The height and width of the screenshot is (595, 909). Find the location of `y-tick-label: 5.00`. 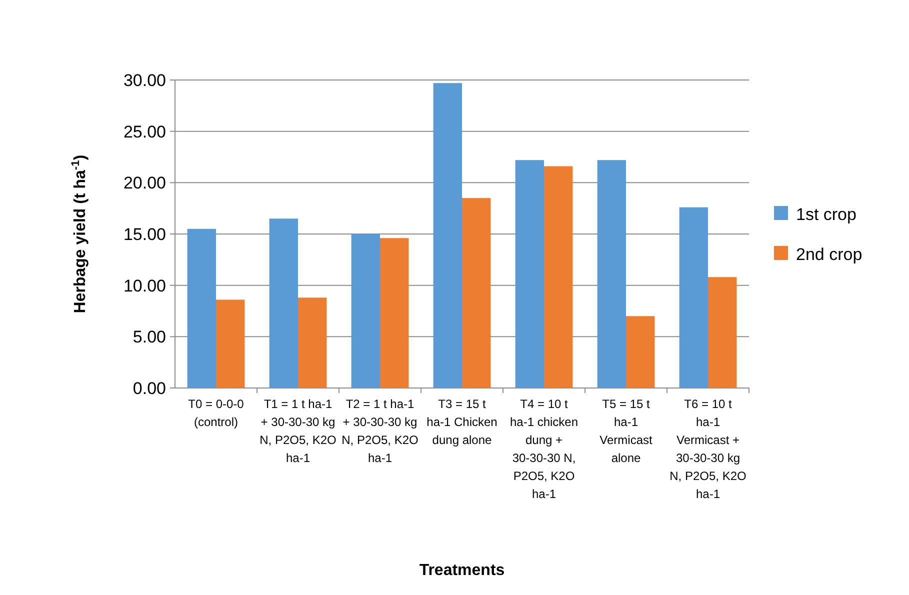

y-tick-label: 5.00 is located at coordinates (149, 337).